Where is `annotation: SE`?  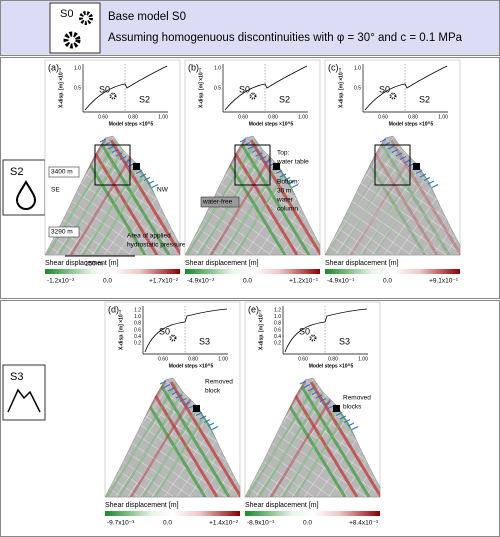
annotation: SE is located at coordinates (55, 190).